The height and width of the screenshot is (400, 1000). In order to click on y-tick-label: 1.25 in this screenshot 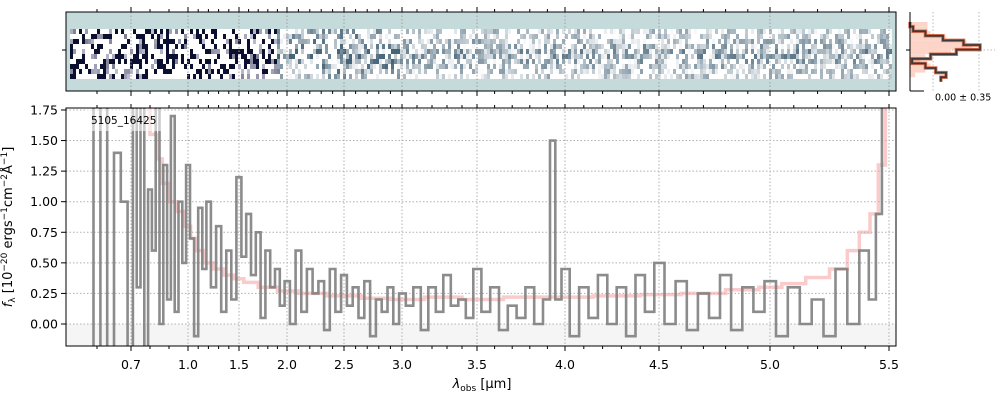, I will do `click(44, 171)`.